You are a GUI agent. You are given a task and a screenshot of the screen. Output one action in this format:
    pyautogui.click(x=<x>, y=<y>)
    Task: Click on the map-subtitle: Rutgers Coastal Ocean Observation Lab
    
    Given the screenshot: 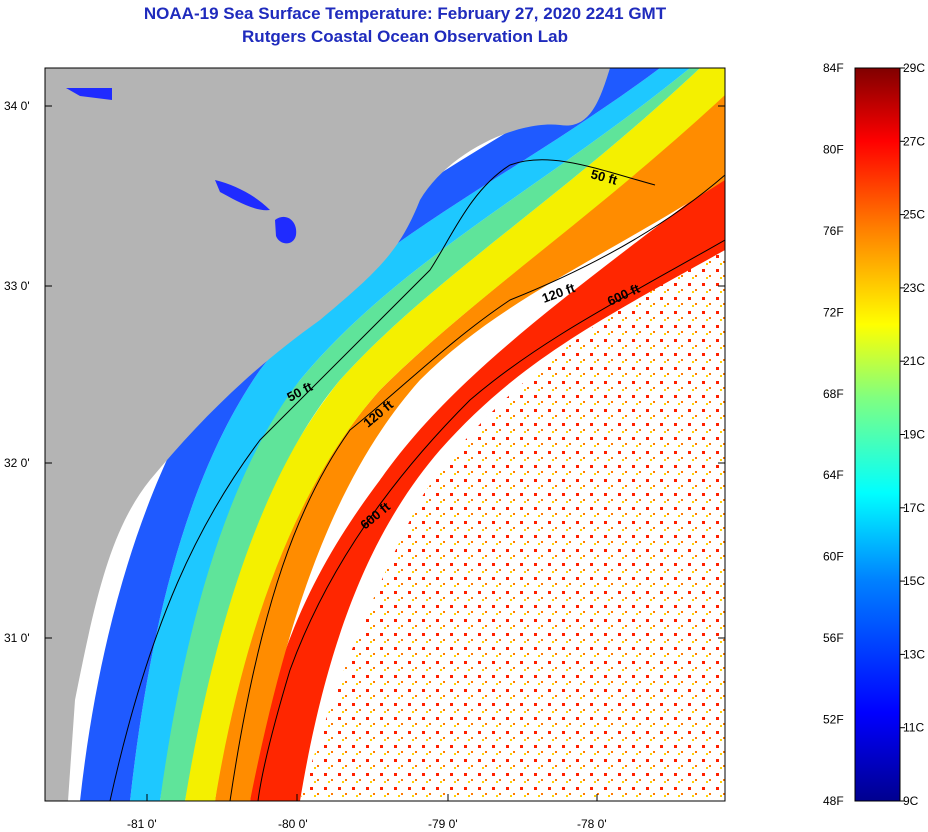 What is the action you would take?
    pyautogui.click(x=405, y=36)
    